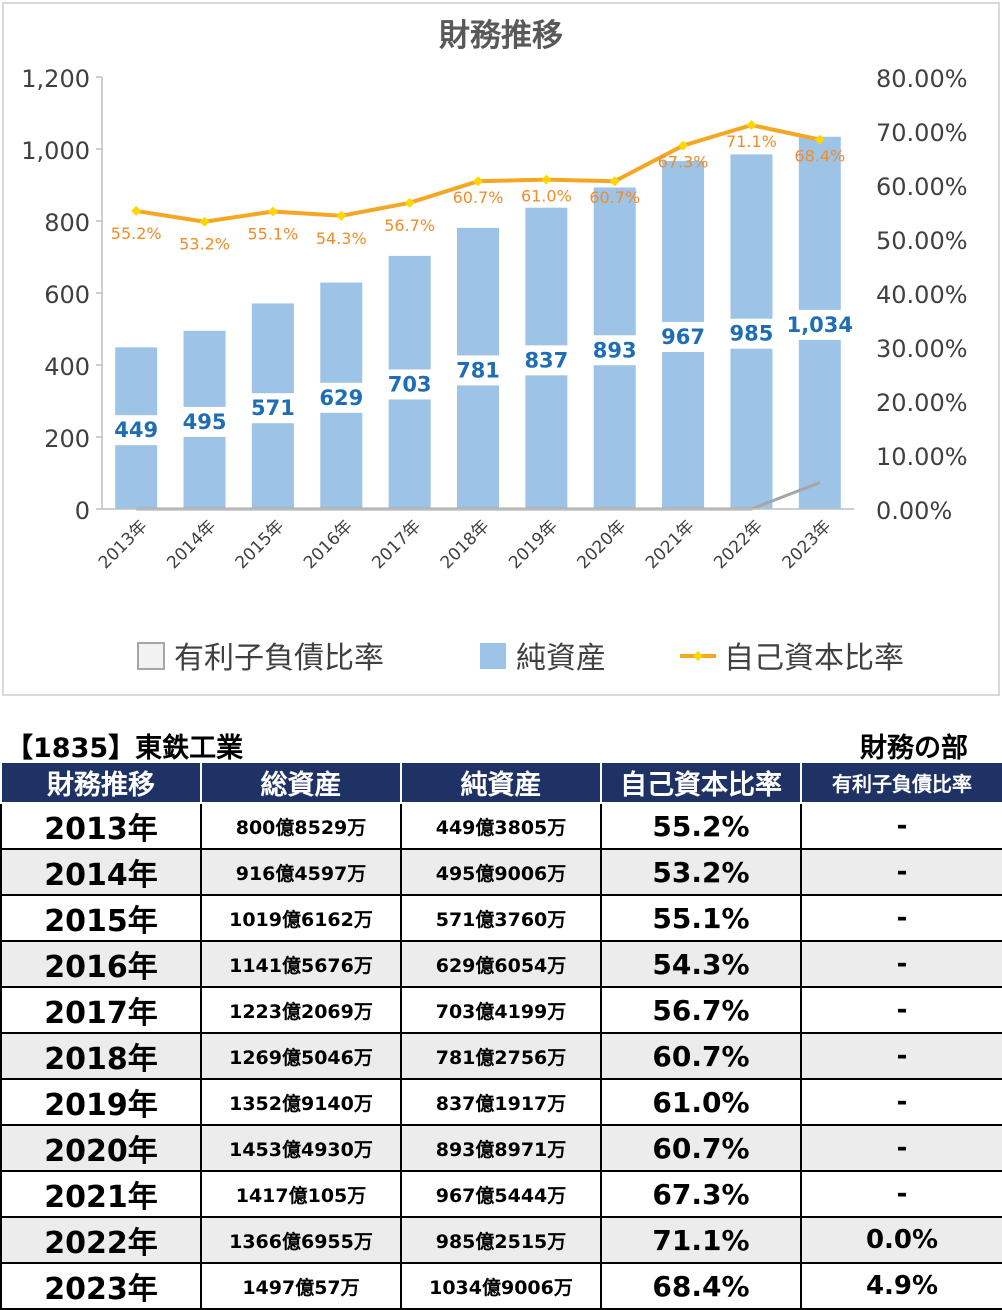 The height and width of the screenshot is (1310, 1002). Describe the element at coordinates (396, 544) in the screenshot. I see `x-tick-label: 2017年` at that location.